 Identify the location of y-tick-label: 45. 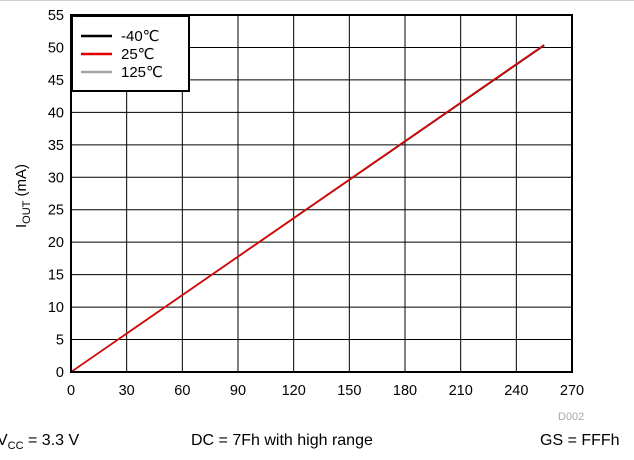
(56, 81).